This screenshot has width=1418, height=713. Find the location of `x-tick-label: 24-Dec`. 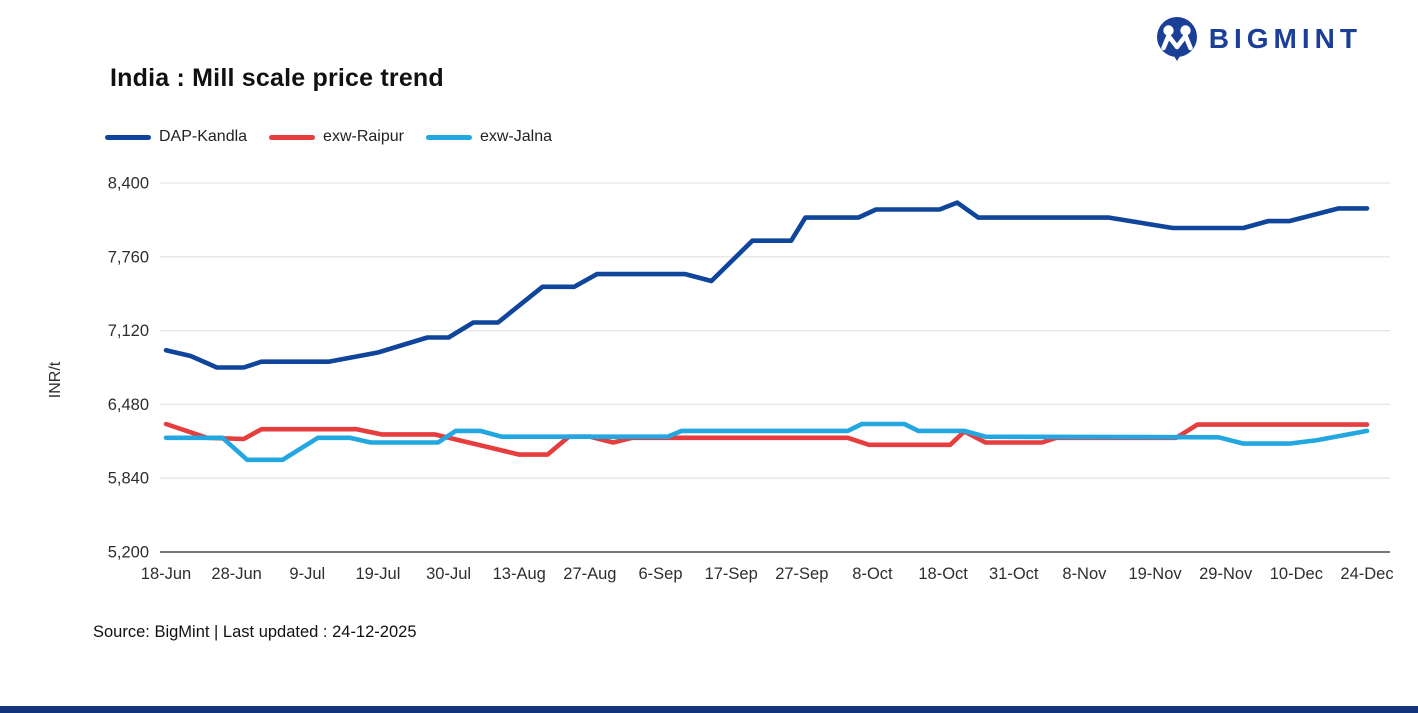

x-tick-label: 24-Dec is located at coordinates (1366, 574).